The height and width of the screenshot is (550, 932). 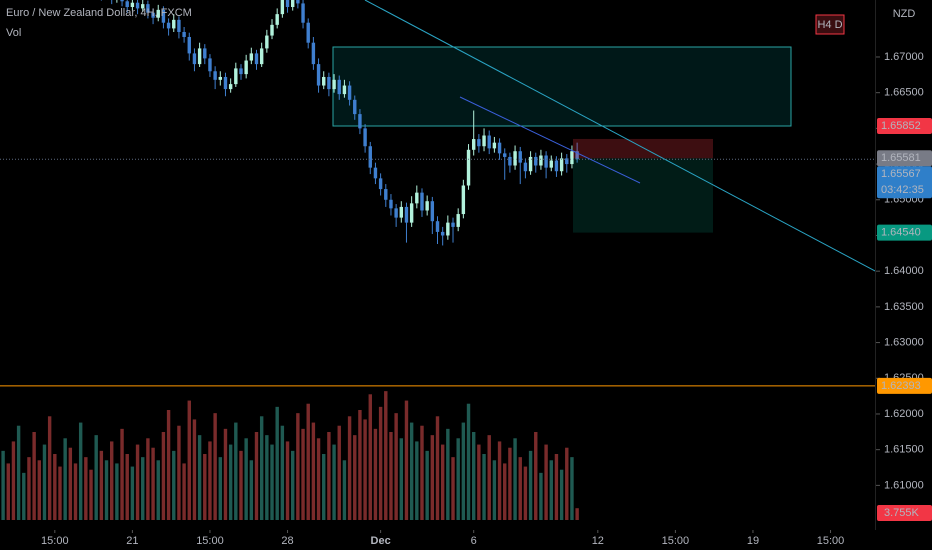 What do you see at coordinates (99, 13) in the screenshot?
I see `chart-title: Euro / New Zealand Dollar, 4H, FXCM` at bounding box center [99, 13].